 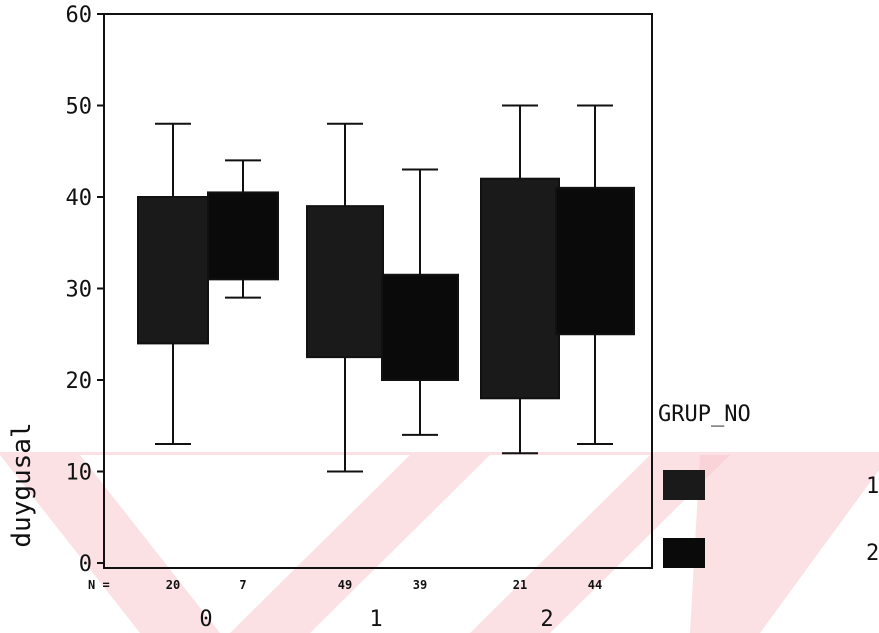 I want to click on y-tick-label: 10, so click(x=79, y=473).